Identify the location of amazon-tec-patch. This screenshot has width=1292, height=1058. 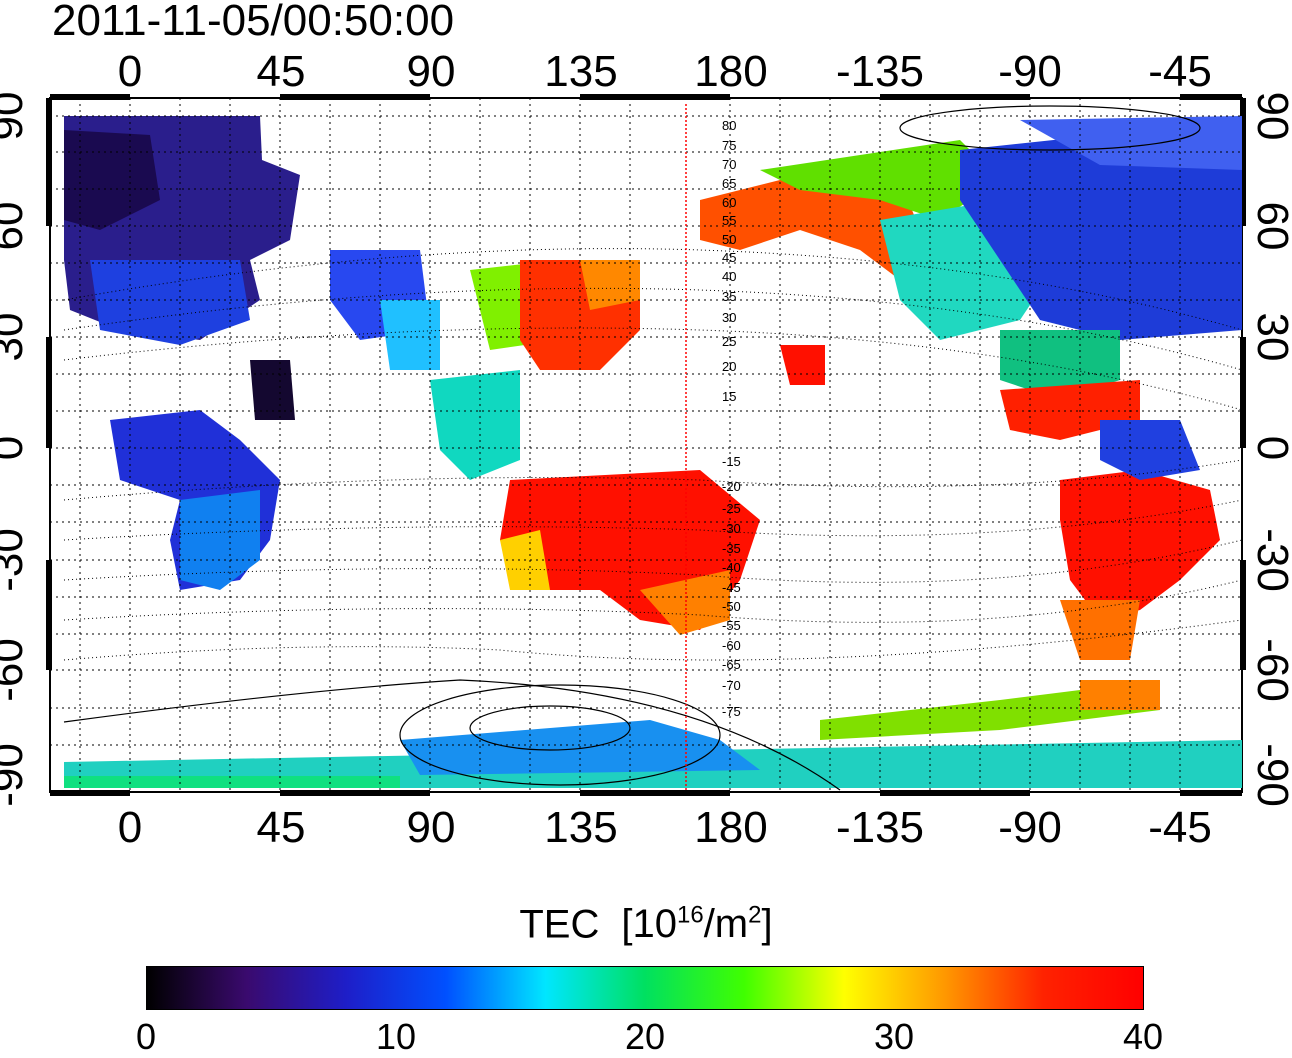
(1150, 450).